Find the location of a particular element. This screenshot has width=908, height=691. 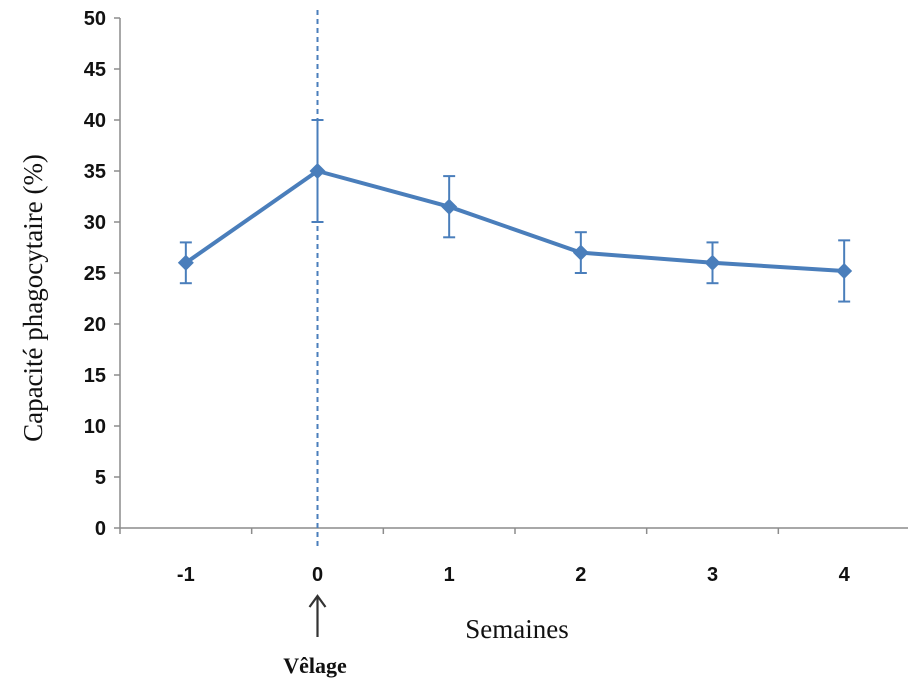

x-tick-label: -1 is located at coordinates (186, 575).